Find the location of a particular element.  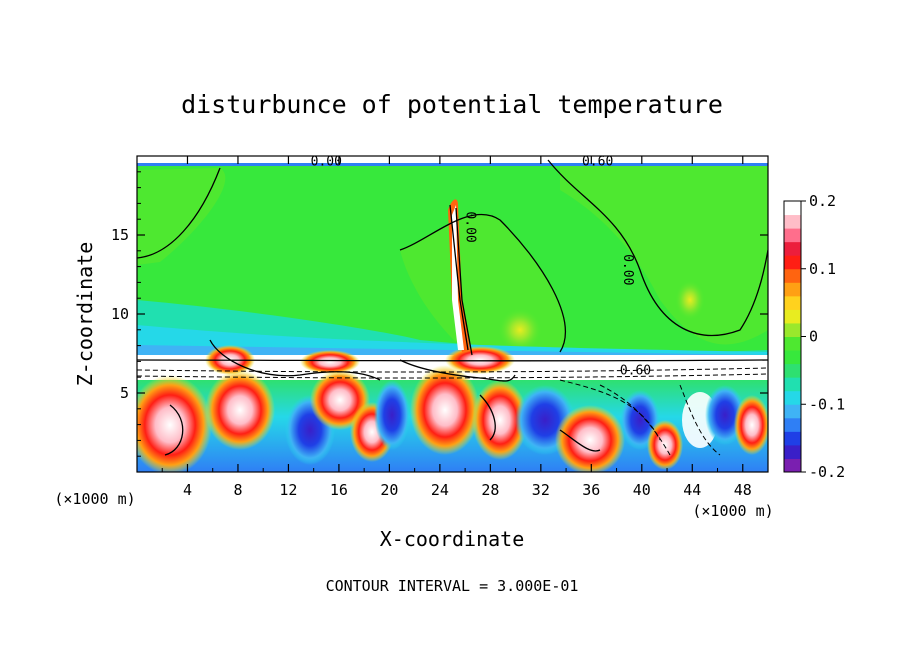

x-tick-label: 24 is located at coordinates (440, 490).